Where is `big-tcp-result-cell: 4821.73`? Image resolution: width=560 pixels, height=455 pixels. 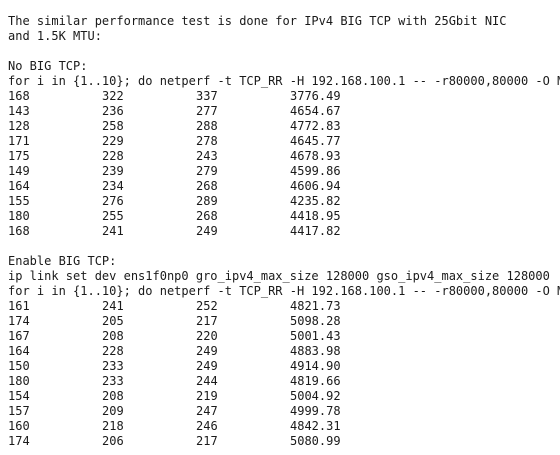
big-tcp-result-cell: 4821.73 is located at coordinates (315, 306).